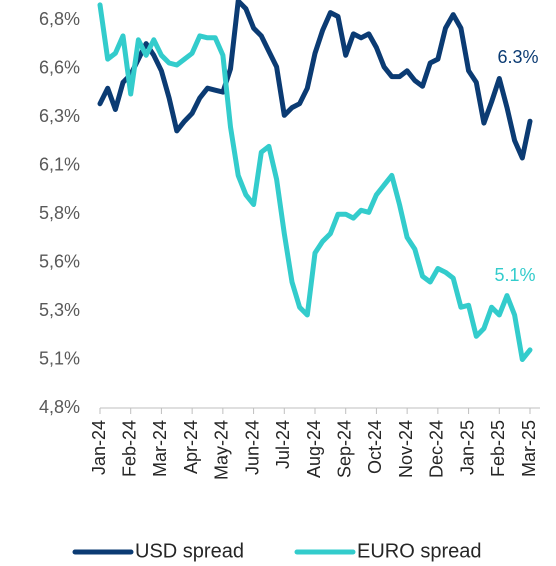  Describe the element at coordinates (129, 448) in the screenshot. I see `x-tick-label: Feb-24` at that location.